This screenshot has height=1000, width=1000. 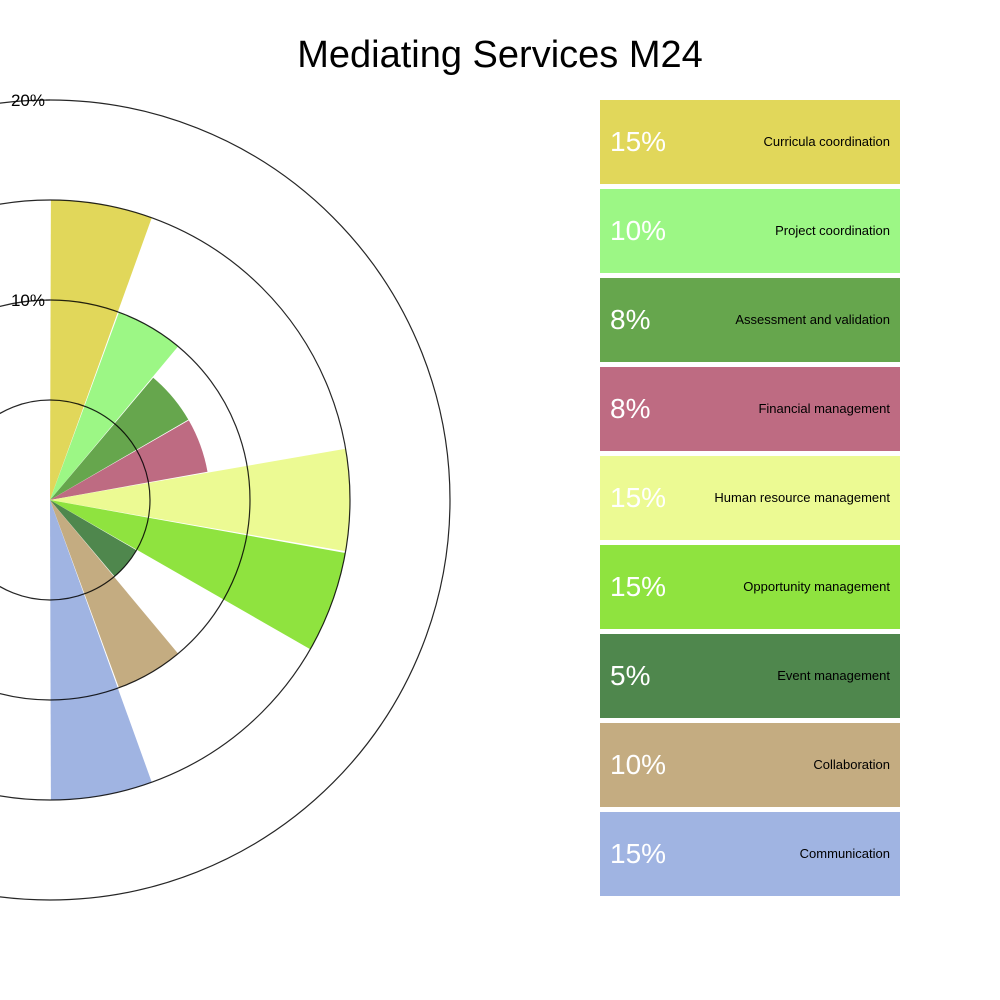 I want to click on sector-curricula-coordination, so click(x=101, y=350).